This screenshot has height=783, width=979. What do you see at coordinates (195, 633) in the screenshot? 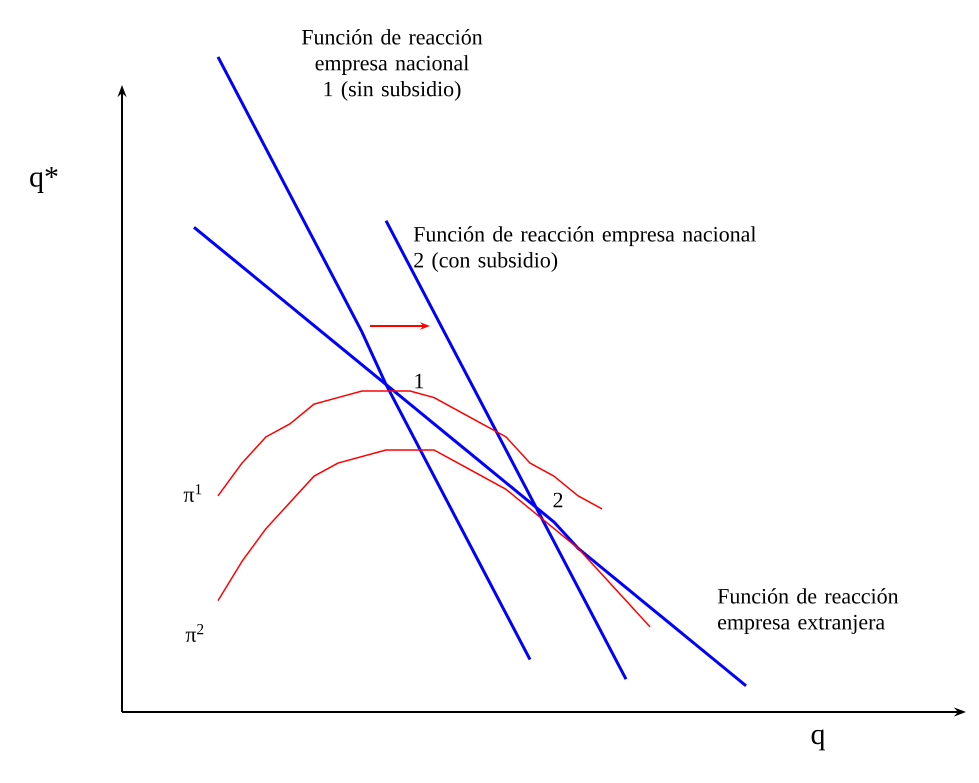
I see `series-label: π$^{2}$` at bounding box center [195, 633].